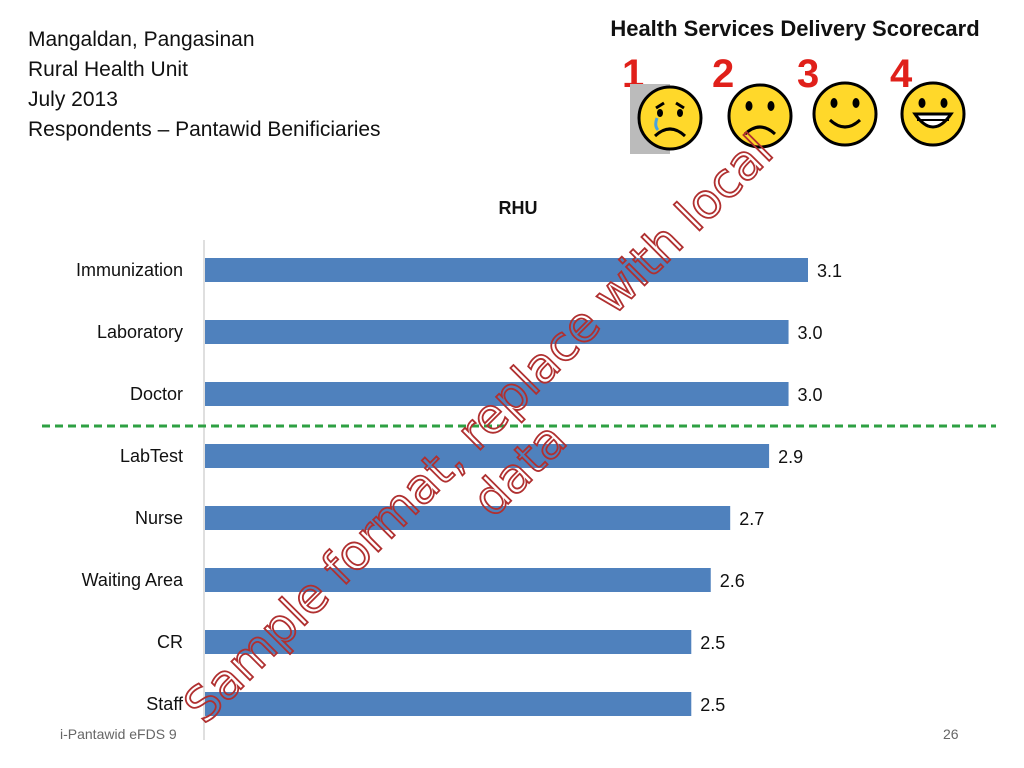  Describe the element at coordinates (518, 208) in the screenshot. I see `chart-title: RHU` at that location.